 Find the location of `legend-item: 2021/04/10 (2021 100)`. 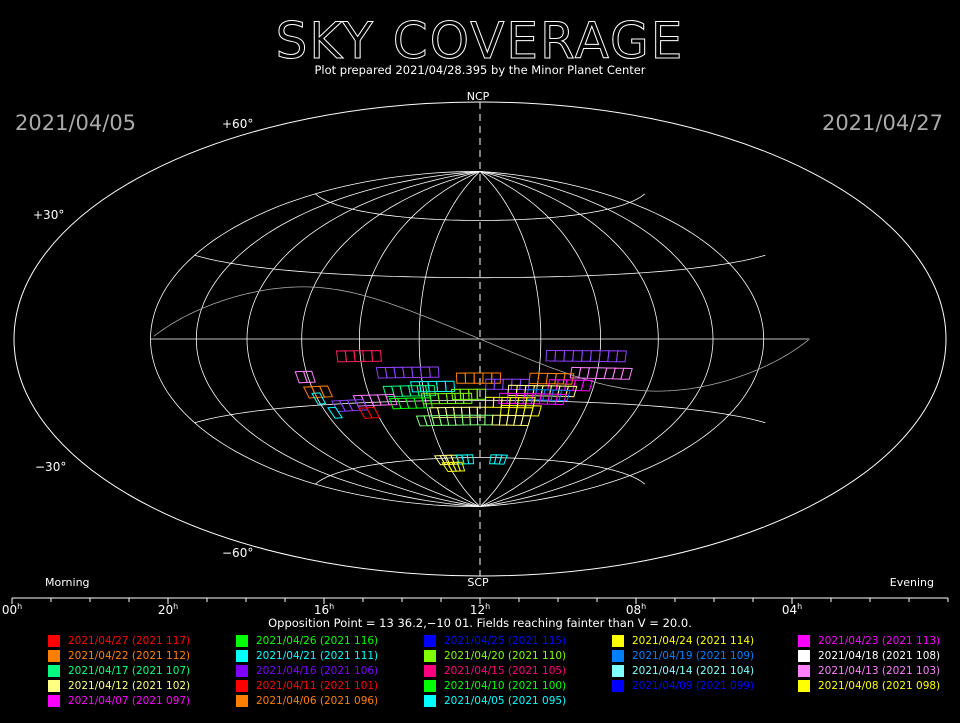

legend-item: 2021/04/10 (2021 100) is located at coordinates (495, 686).